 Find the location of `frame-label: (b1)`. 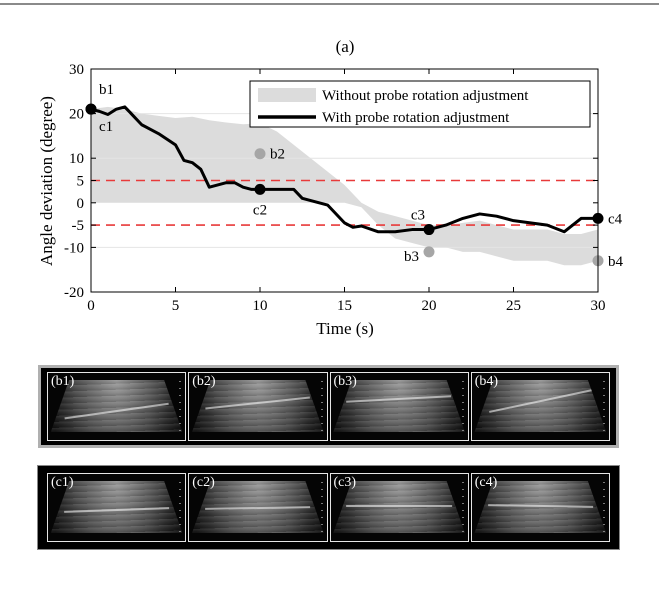

frame-label: (b1) is located at coordinates (63, 381).